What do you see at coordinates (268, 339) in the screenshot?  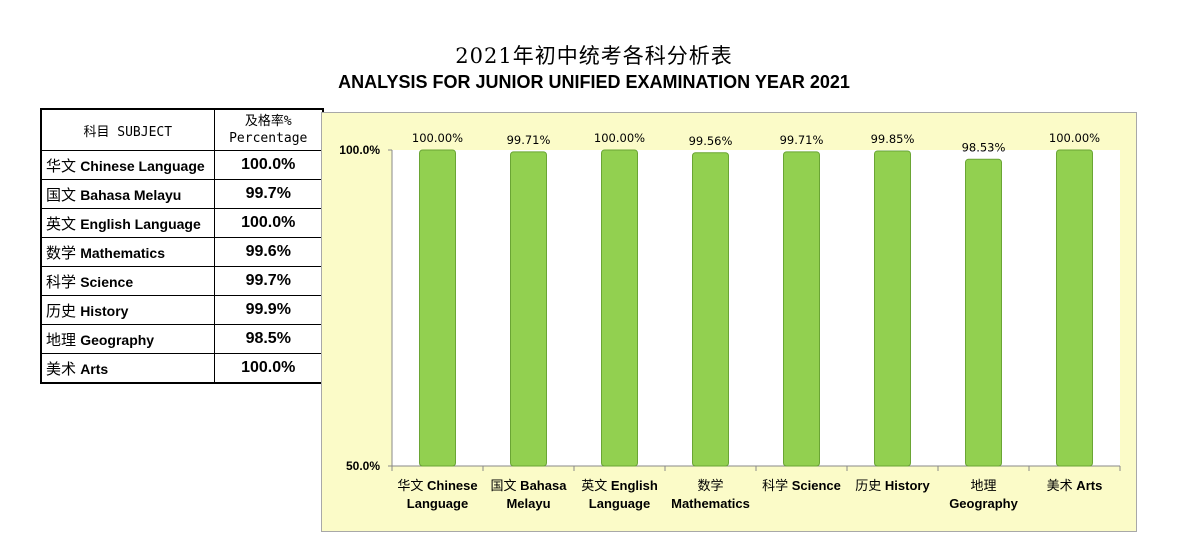 I see `percentage-cell: 98.5%` at bounding box center [268, 339].